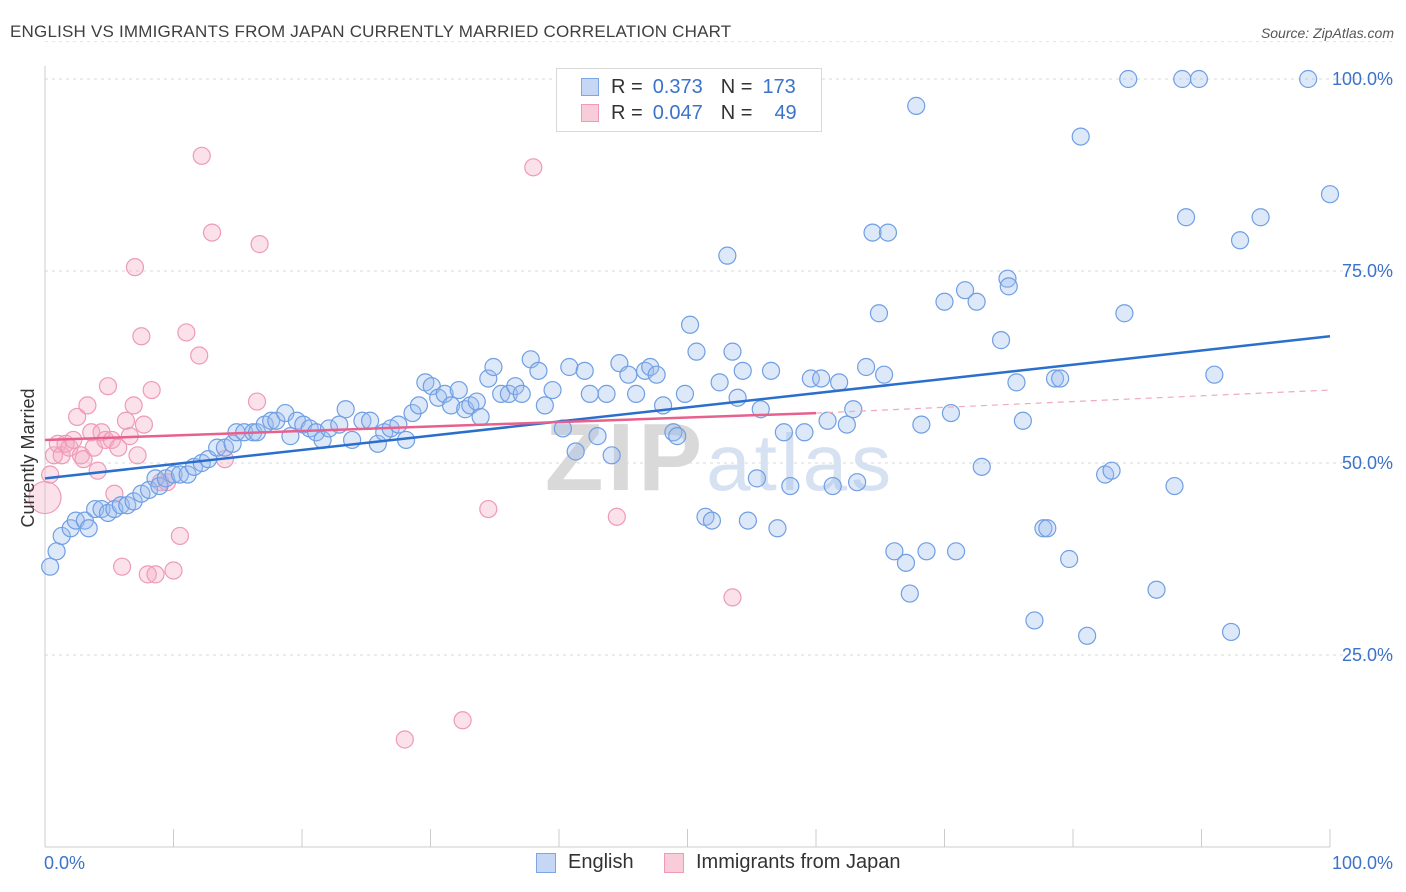 Image resolution: width=1406 pixels, height=892 pixels. Describe the element at coordinates (28, 457) in the screenshot. I see `y-axis-label: Currently Married` at that location.